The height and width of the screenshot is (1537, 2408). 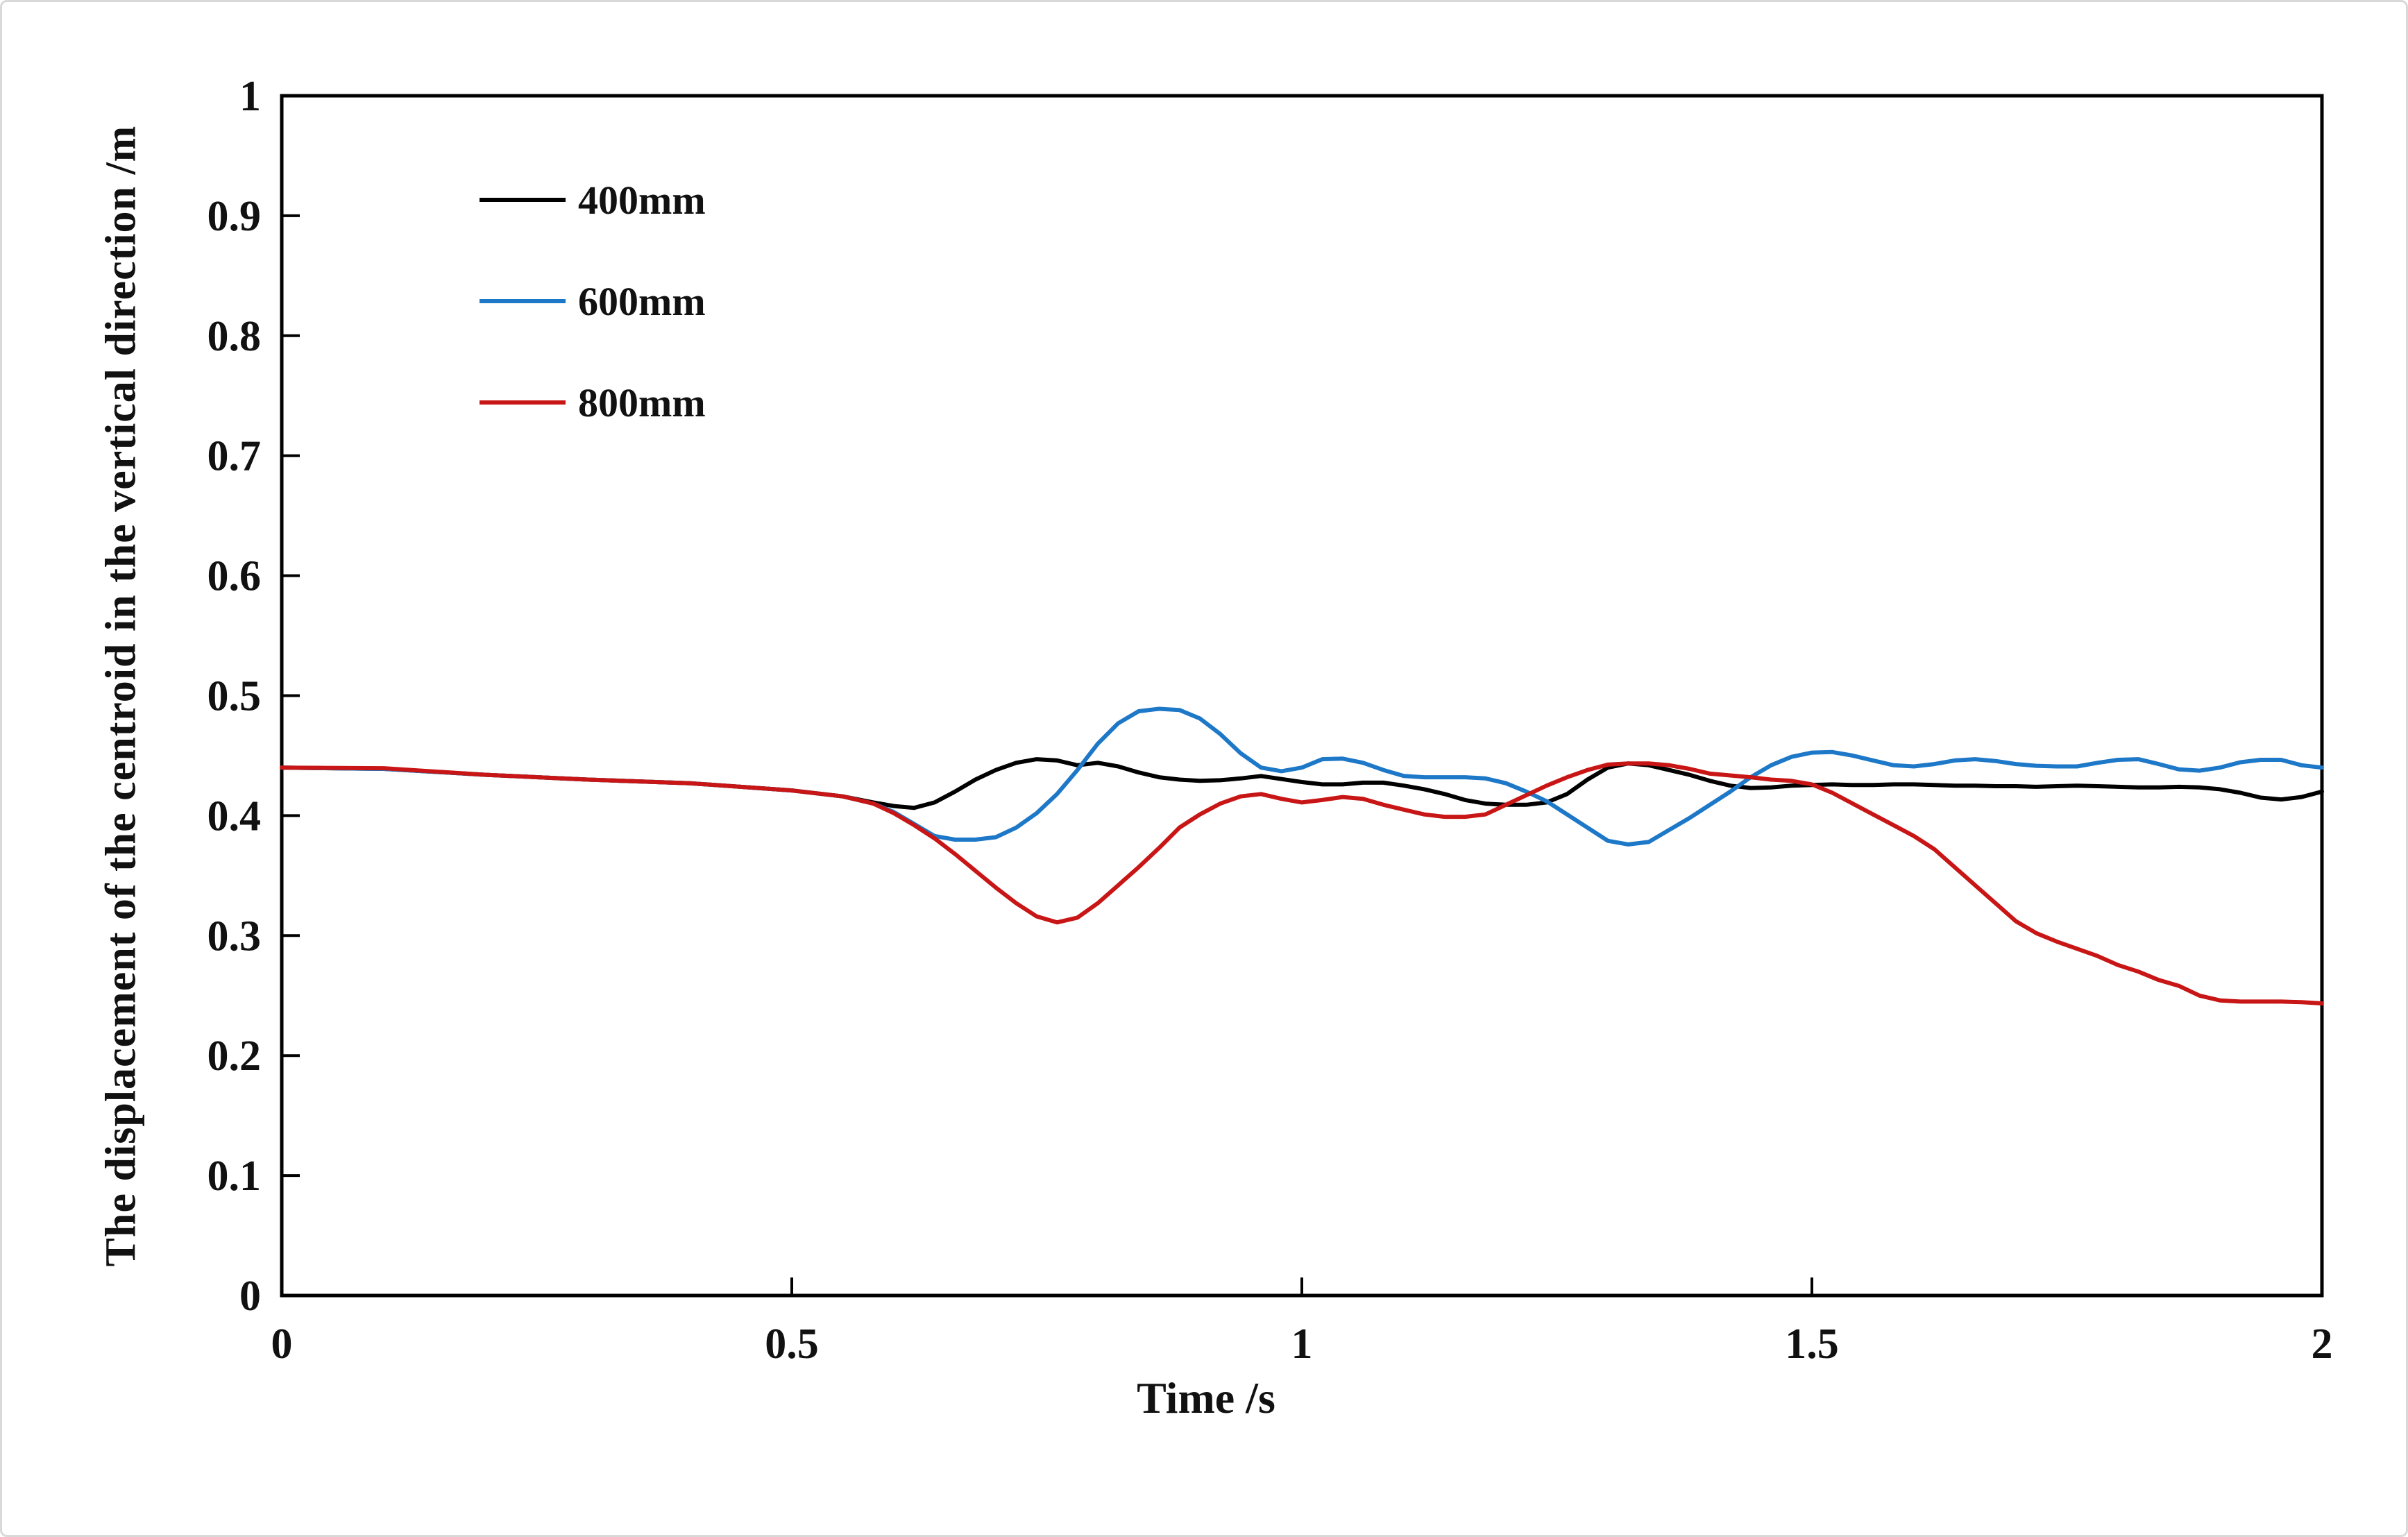 I want to click on y-tick-label: 0.7, so click(x=235, y=456).